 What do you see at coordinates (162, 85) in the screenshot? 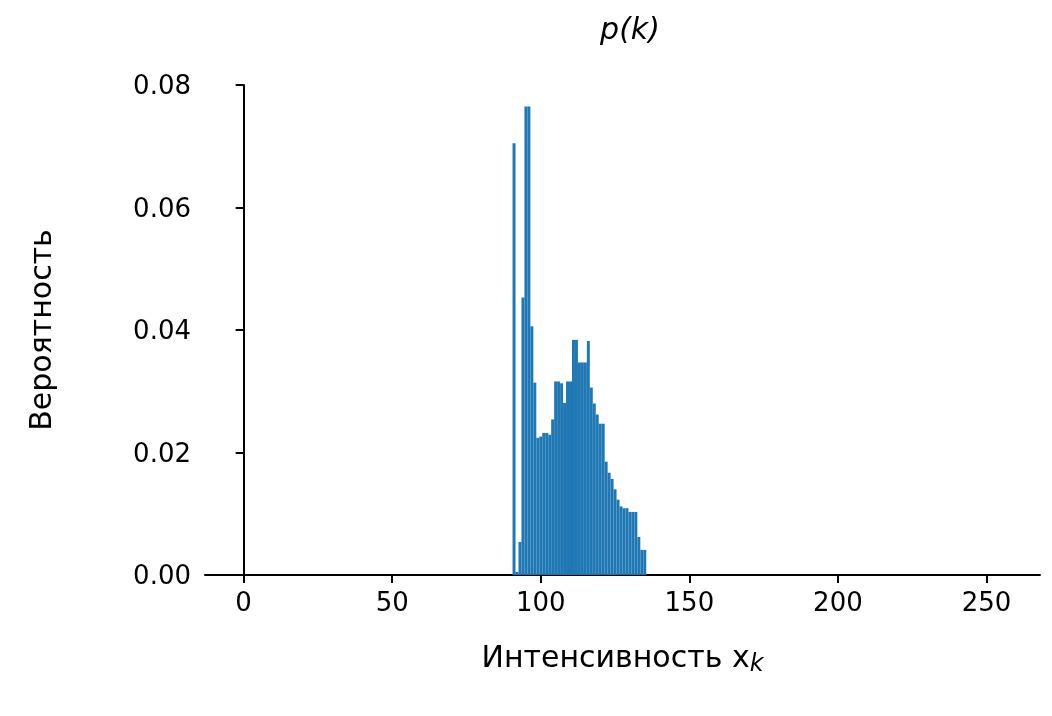
I see `y-tick-label: 0.08` at bounding box center [162, 85].